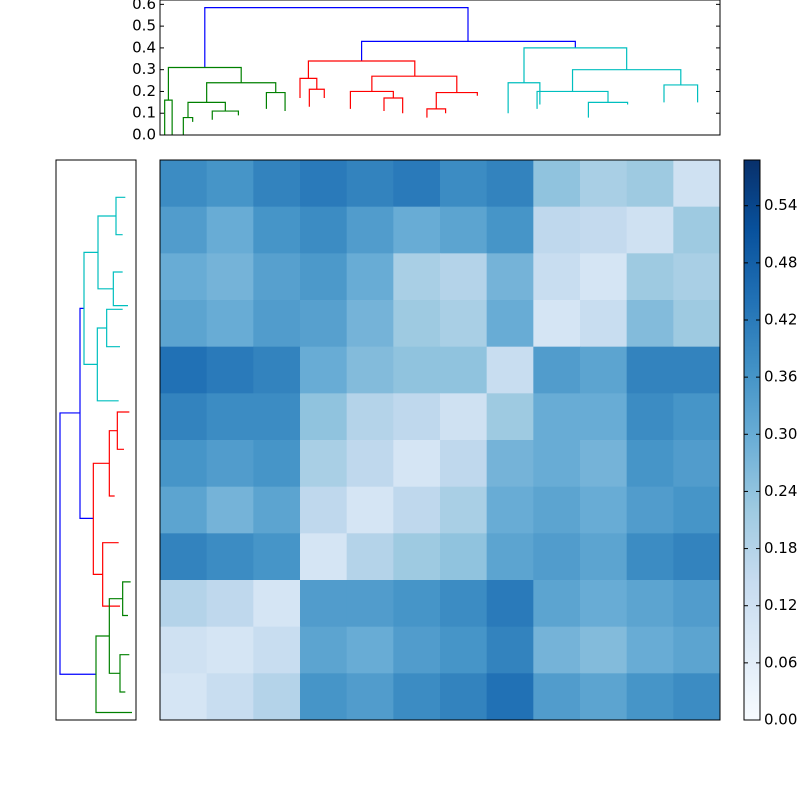 This screenshot has width=800, height=800. What do you see at coordinates (144, 47) in the screenshot?
I see `y-tick-label: 0.4` at bounding box center [144, 47].